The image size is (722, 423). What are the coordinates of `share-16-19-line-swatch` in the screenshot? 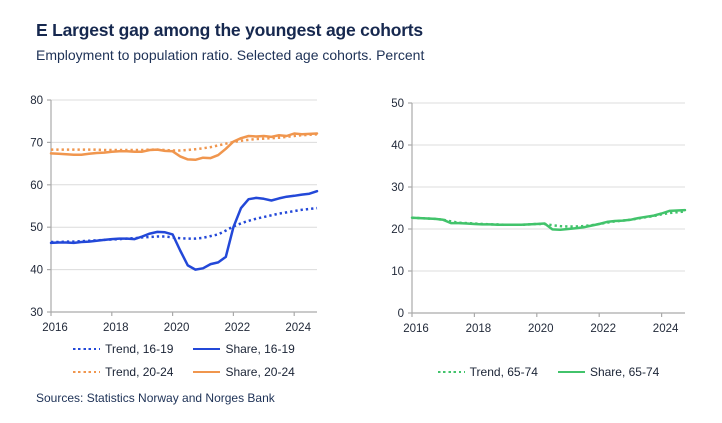 It's located at (207, 349).